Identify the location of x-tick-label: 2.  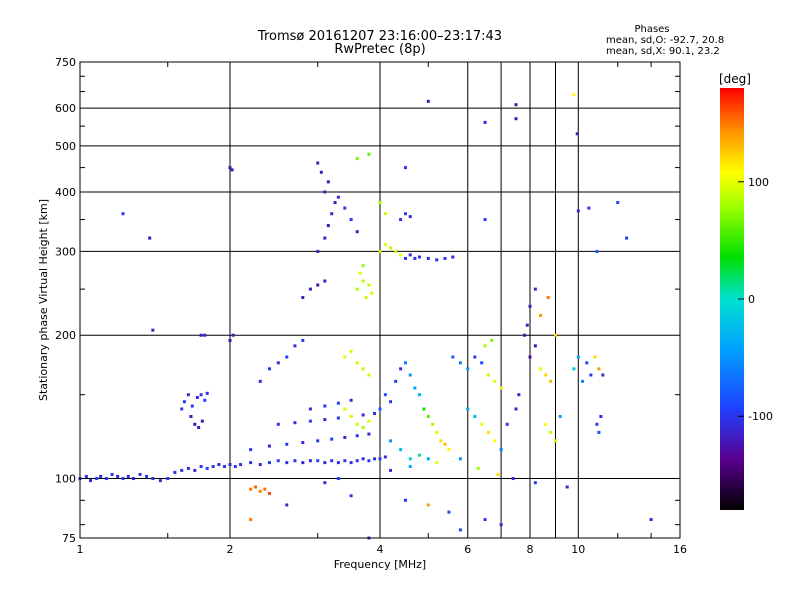
(230, 549).